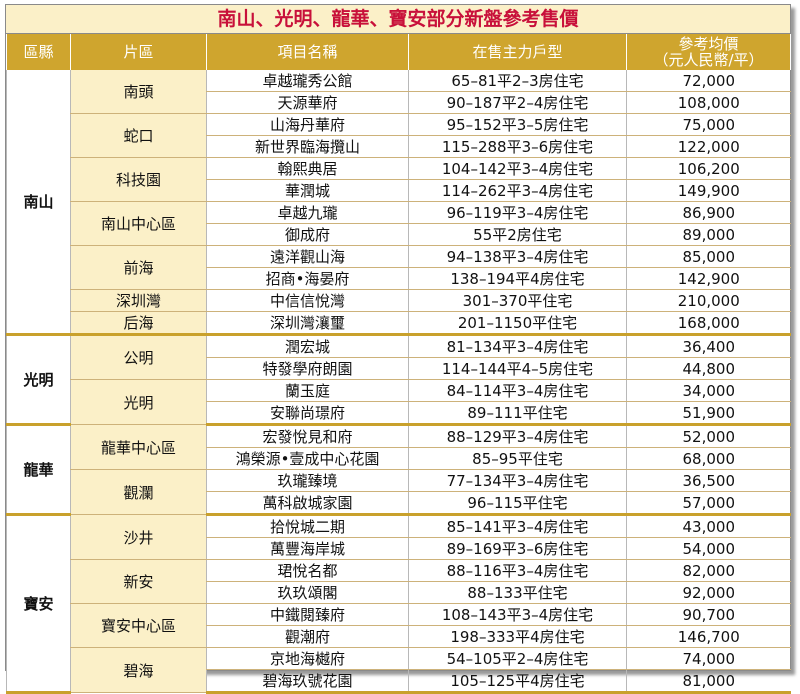 This screenshot has height=694, width=800. Describe the element at coordinates (517, 346) in the screenshot. I see `units-cell: 81–134平3–4房住宅` at that location.